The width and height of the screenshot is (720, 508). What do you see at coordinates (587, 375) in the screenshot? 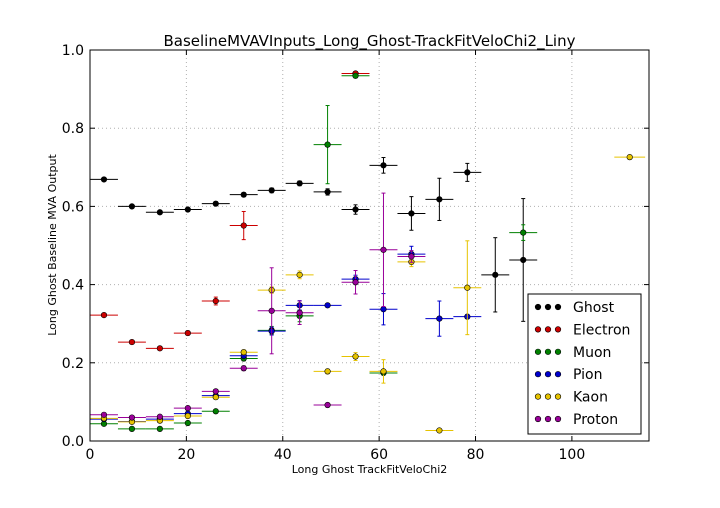
I see `legend-label: Pion` at bounding box center [587, 375].